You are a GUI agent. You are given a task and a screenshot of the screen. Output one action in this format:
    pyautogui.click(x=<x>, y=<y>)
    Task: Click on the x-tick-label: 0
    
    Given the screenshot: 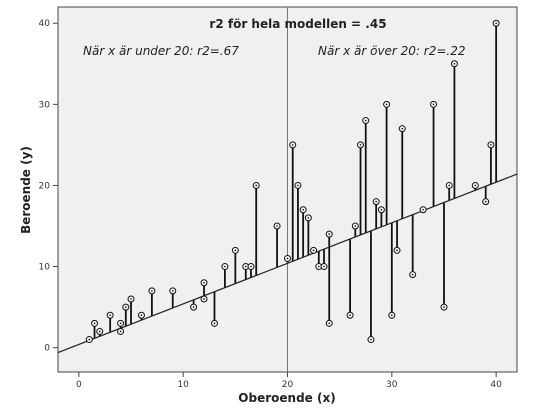 What is the action you would take?
    pyautogui.click(x=79, y=385)
    